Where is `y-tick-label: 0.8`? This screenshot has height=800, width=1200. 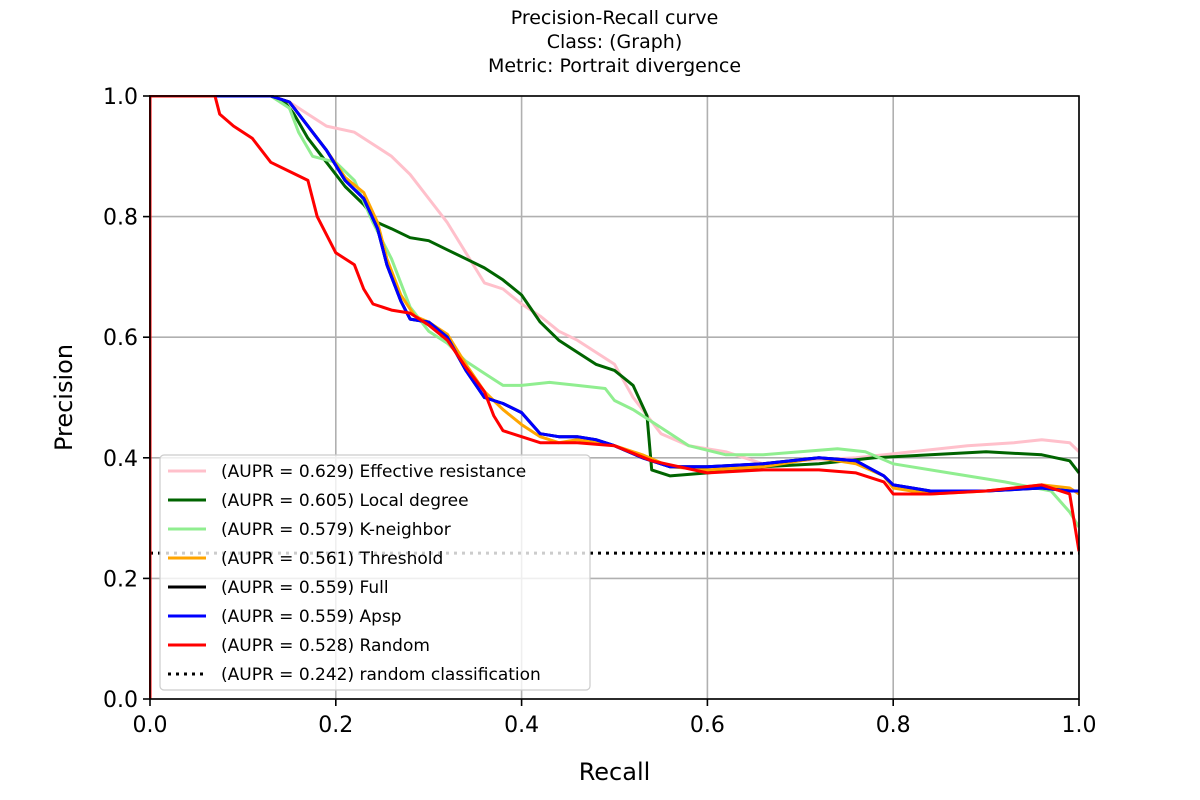
y-tick-label: 0.8 is located at coordinates (120, 218).